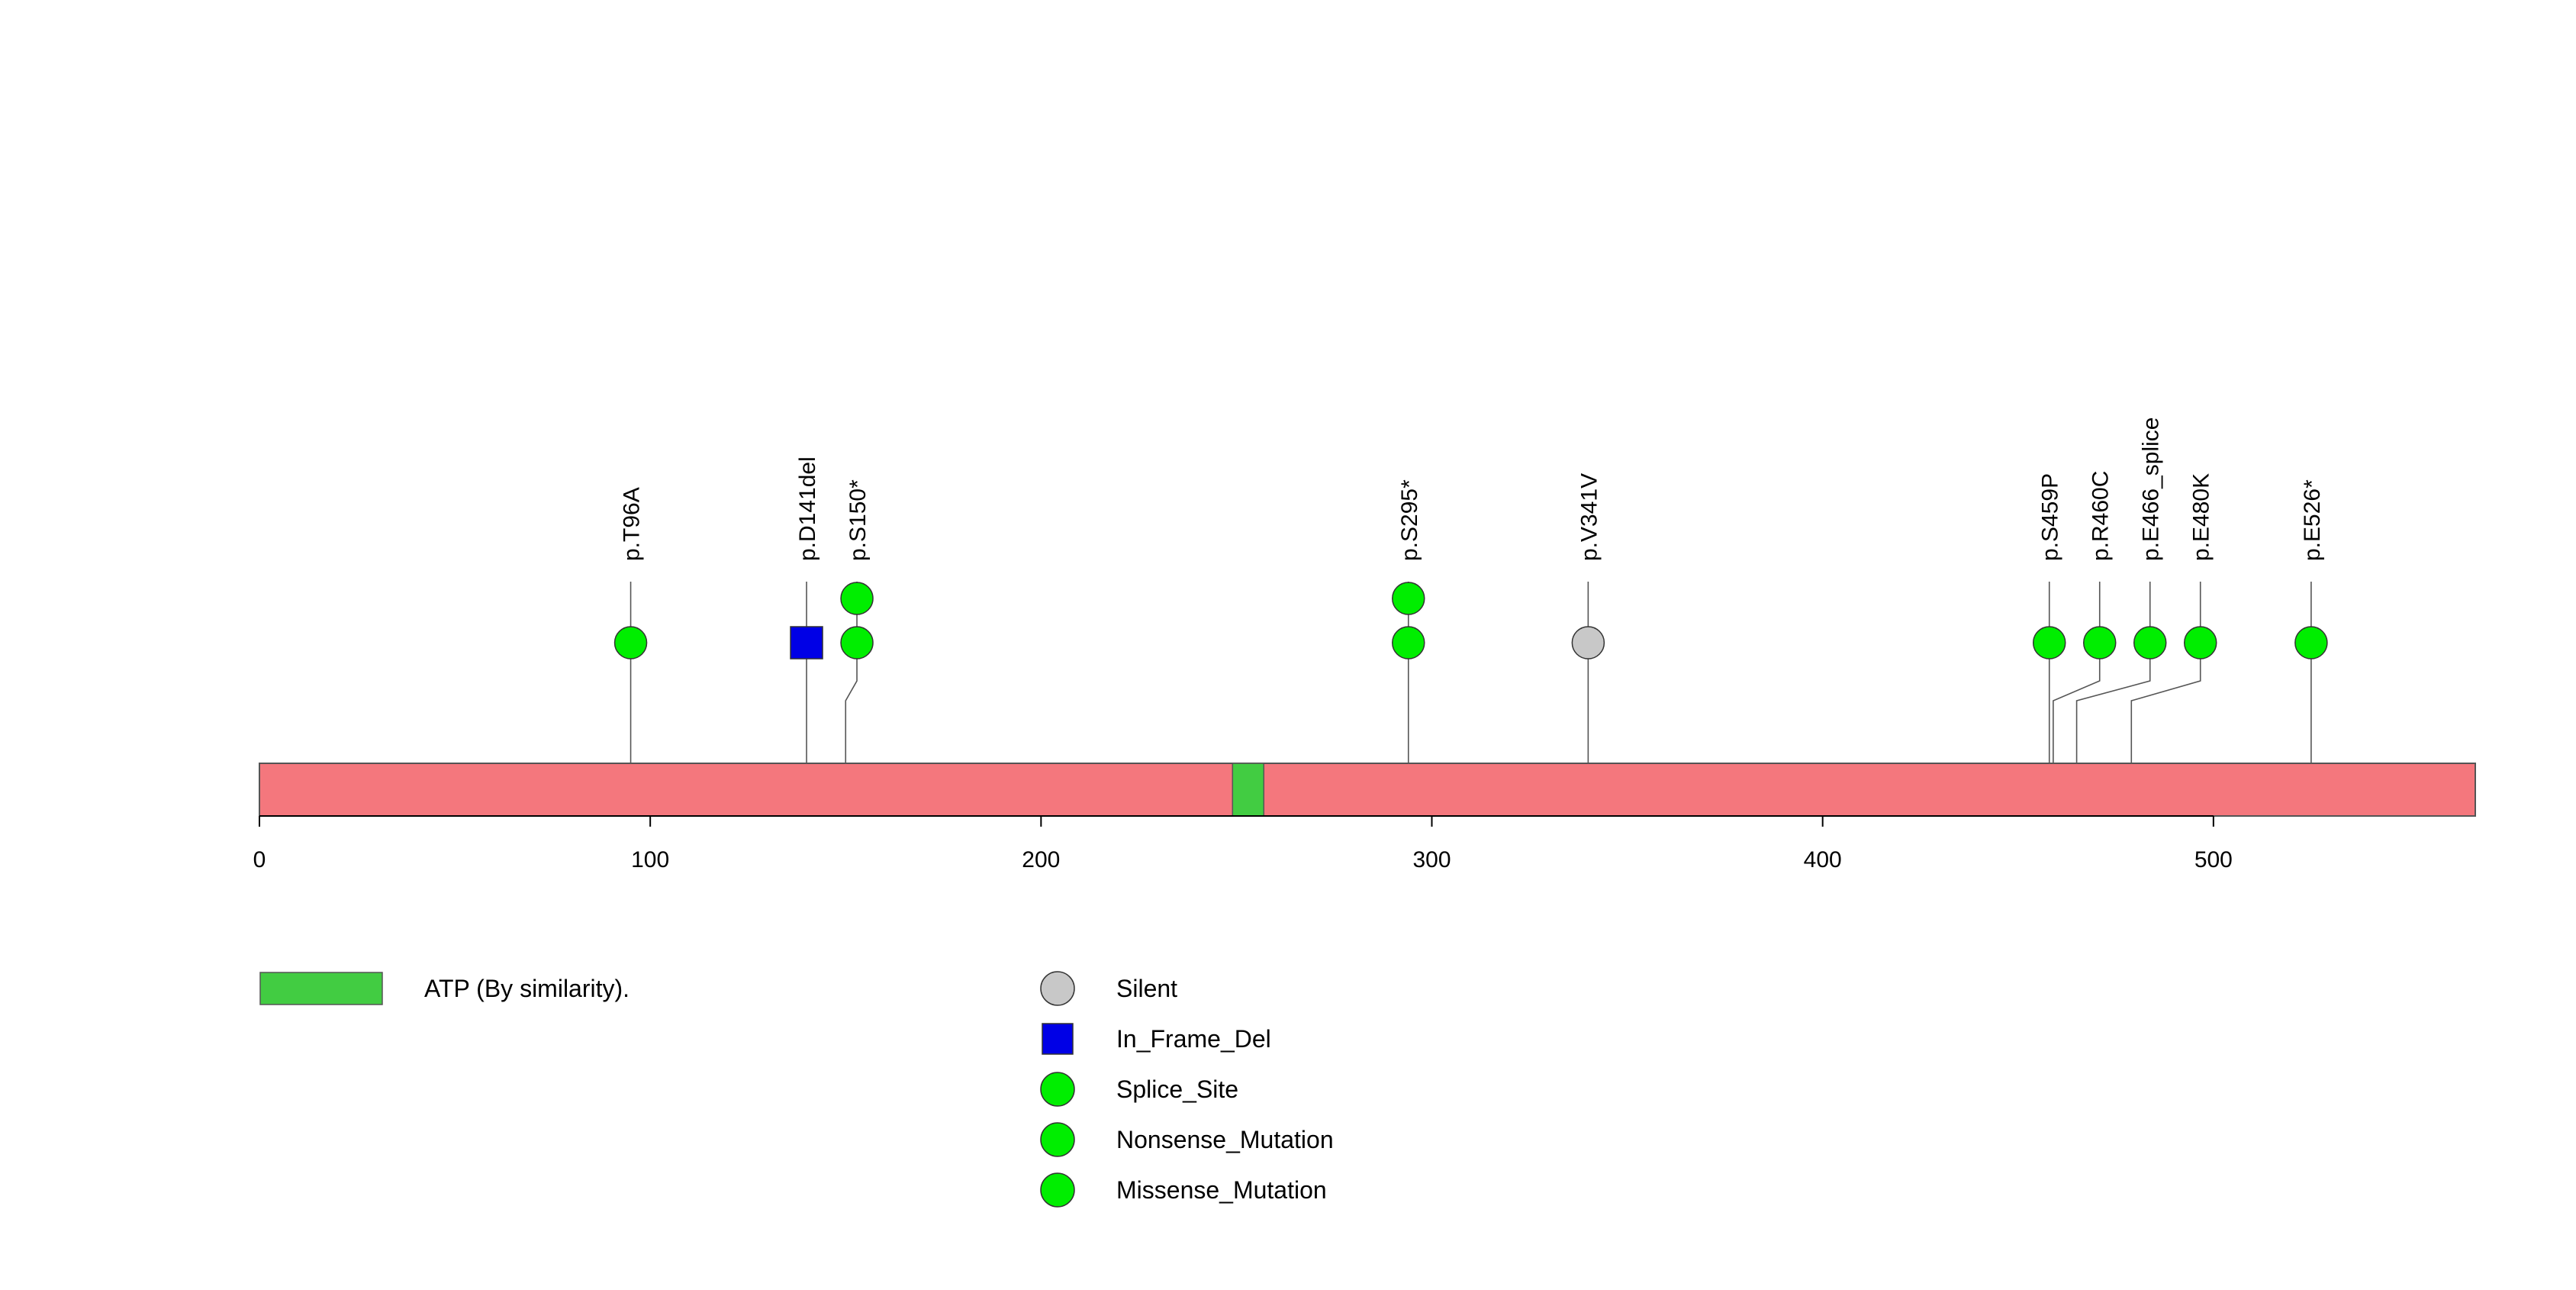 This screenshot has width=2576, height=1290. Describe the element at coordinates (1243, 844) in the screenshot. I see `x-axis: 0 100 200 300 400 500` at that location.